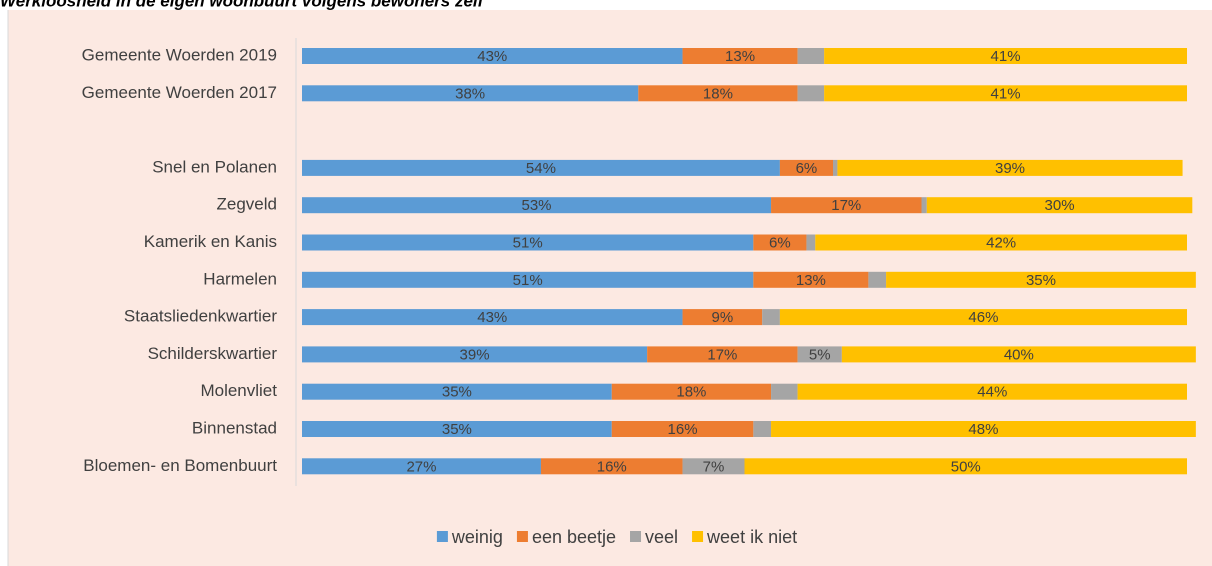  What do you see at coordinates (477, 537) in the screenshot?
I see `legend-label: weinig` at bounding box center [477, 537].